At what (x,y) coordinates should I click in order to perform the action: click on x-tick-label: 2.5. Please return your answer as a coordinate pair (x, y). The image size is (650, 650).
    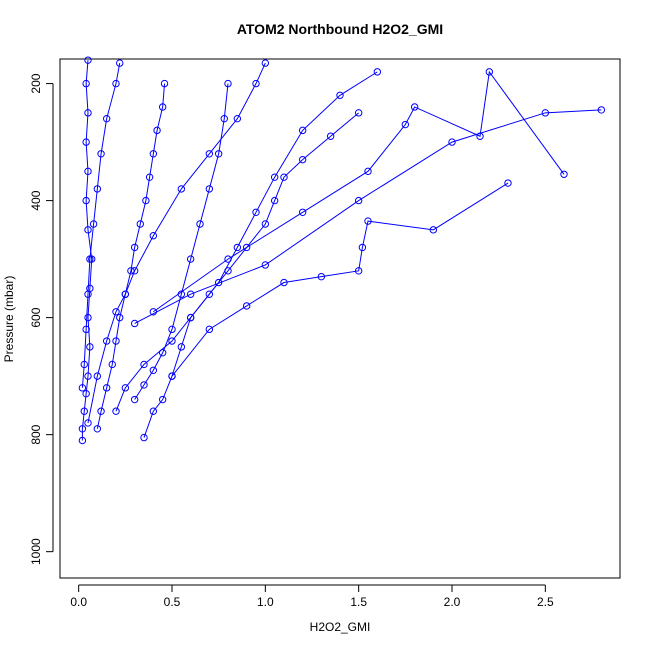
    Looking at the image, I should click on (545, 602).